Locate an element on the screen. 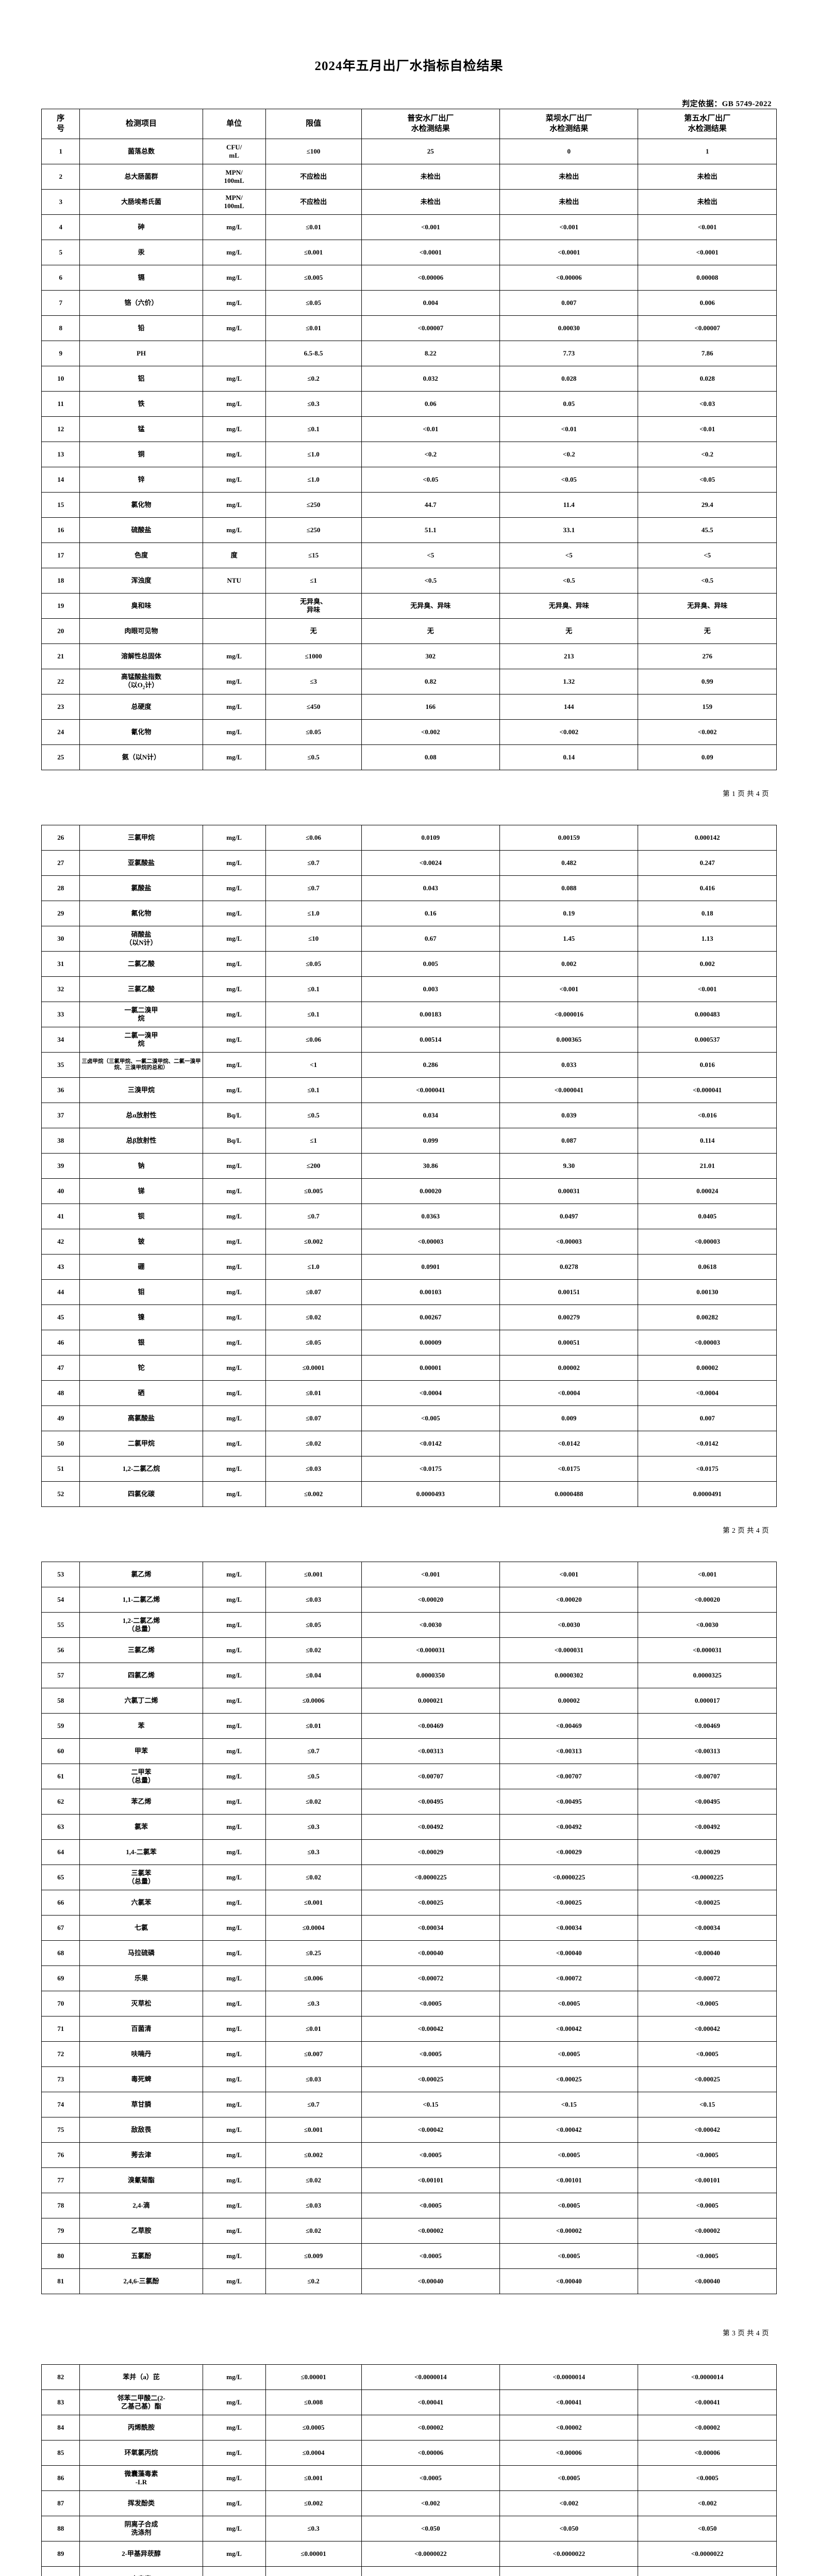 This screenshot has height=2576, width=818. cell-result-puan: 0.0000493 is located at coordinates (430, 1494).